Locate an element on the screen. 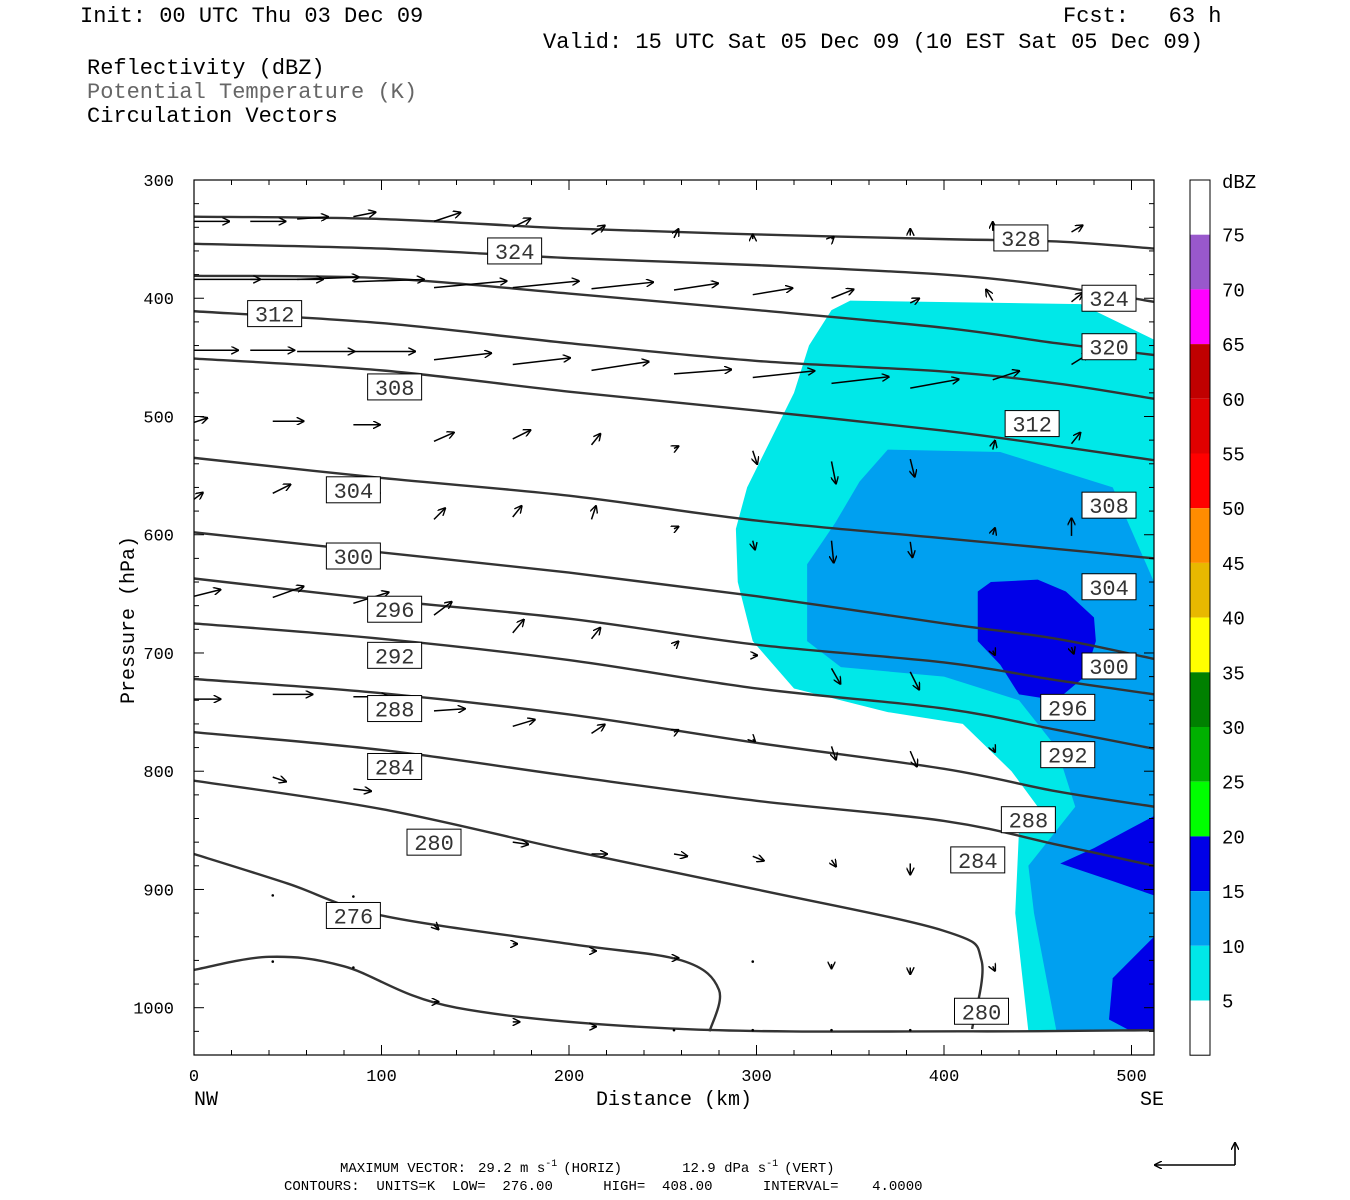  svg-text: 288 is located at coordinates (395, 711).